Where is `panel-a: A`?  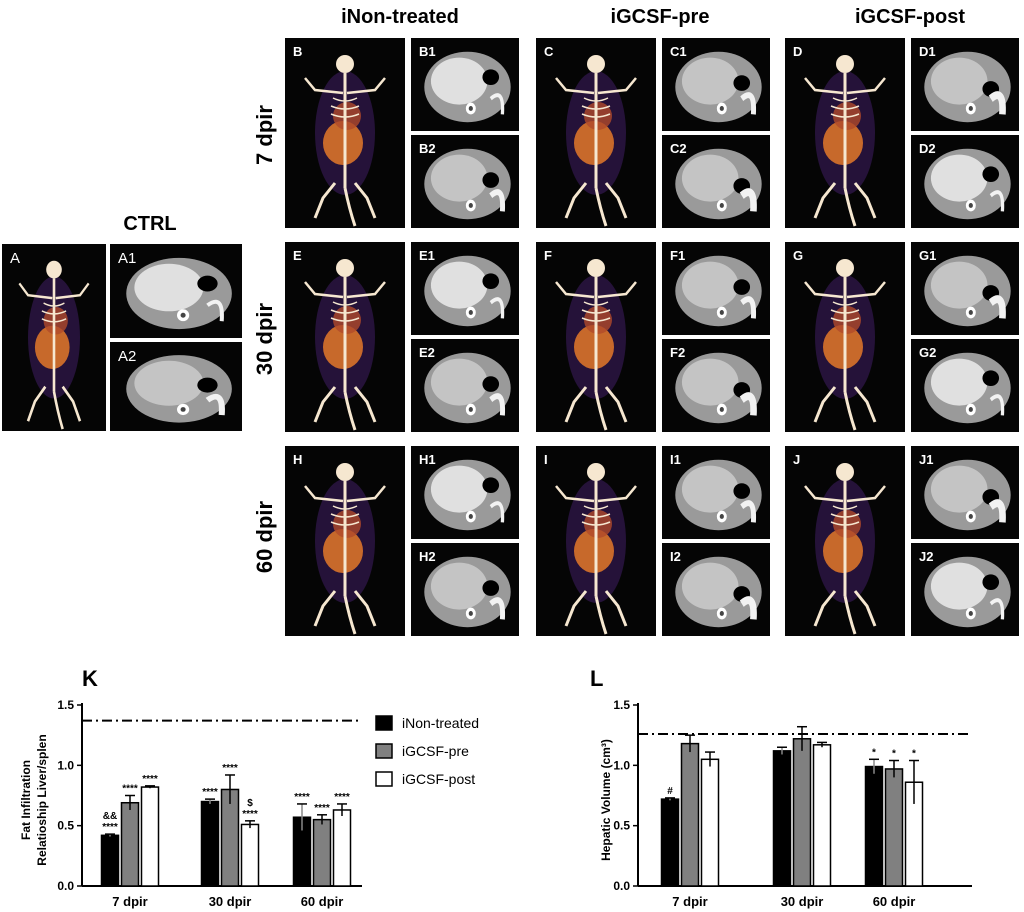
panel-a: A is located at coordinates (54, 337).